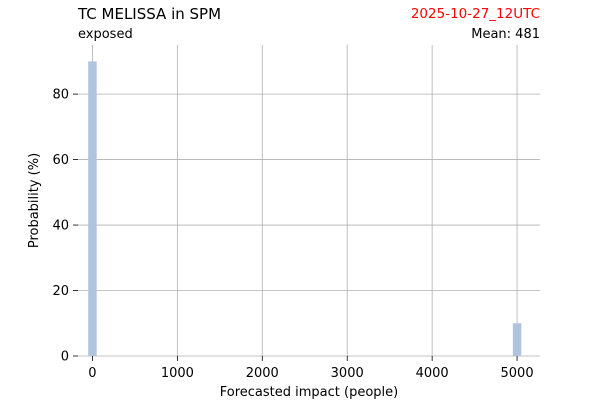 The image size is (600, 400). What do you see at coordinates (150, 14) in the screenshot?
I see `chart-title: TC MELISSA in SPM` at bounding box center [150, 14].